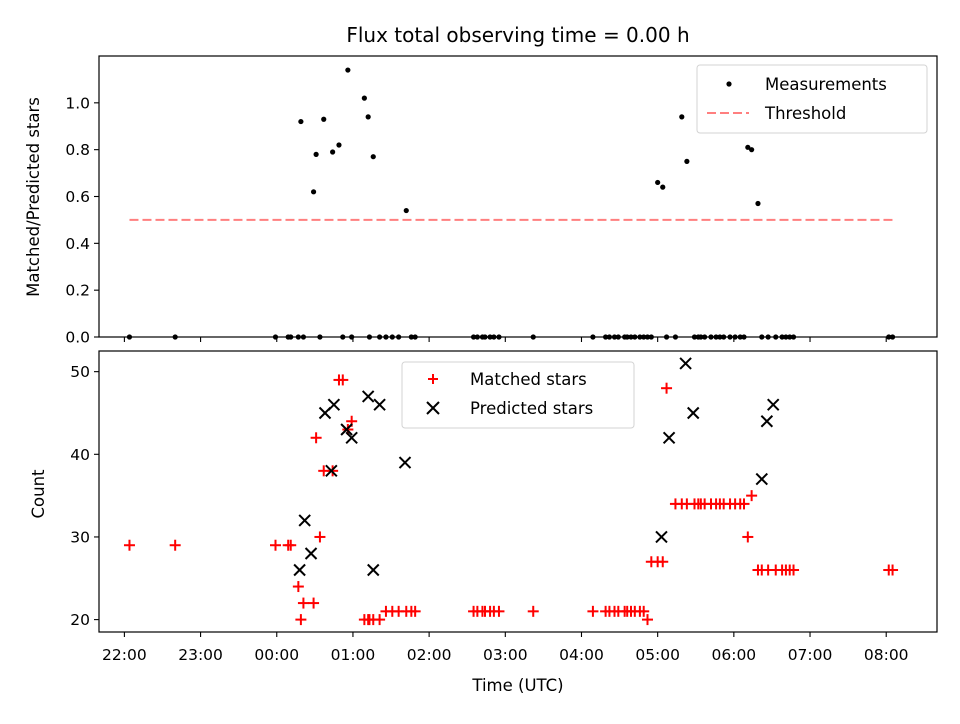 Image resolution: width=960 pixels, height=724 pixels. Describe the element at coordinates (531, 408) in the screenshot. I see `legend-predicted-label: Predicted stars` at that location.